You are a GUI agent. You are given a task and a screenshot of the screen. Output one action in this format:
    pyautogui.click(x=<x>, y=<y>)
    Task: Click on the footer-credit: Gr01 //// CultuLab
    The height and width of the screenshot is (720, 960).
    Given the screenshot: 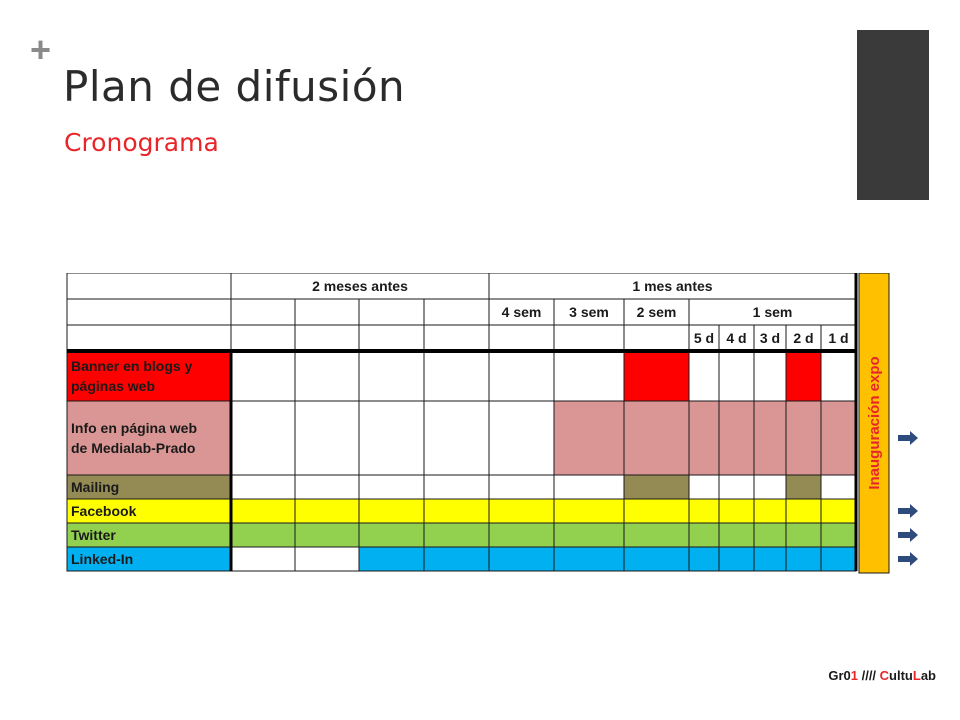 What is the action you would take?
    pyautogui.click(x=882, y=675)
    